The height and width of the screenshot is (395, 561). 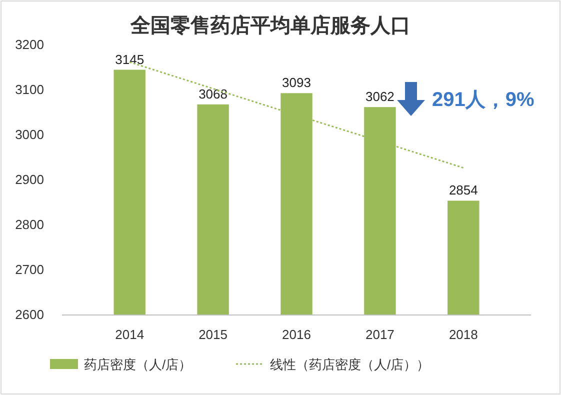 What do you see at coordinates (463, 190) in the screenshot?
I see `data-label: 2854` at bounding box center [463, 190].